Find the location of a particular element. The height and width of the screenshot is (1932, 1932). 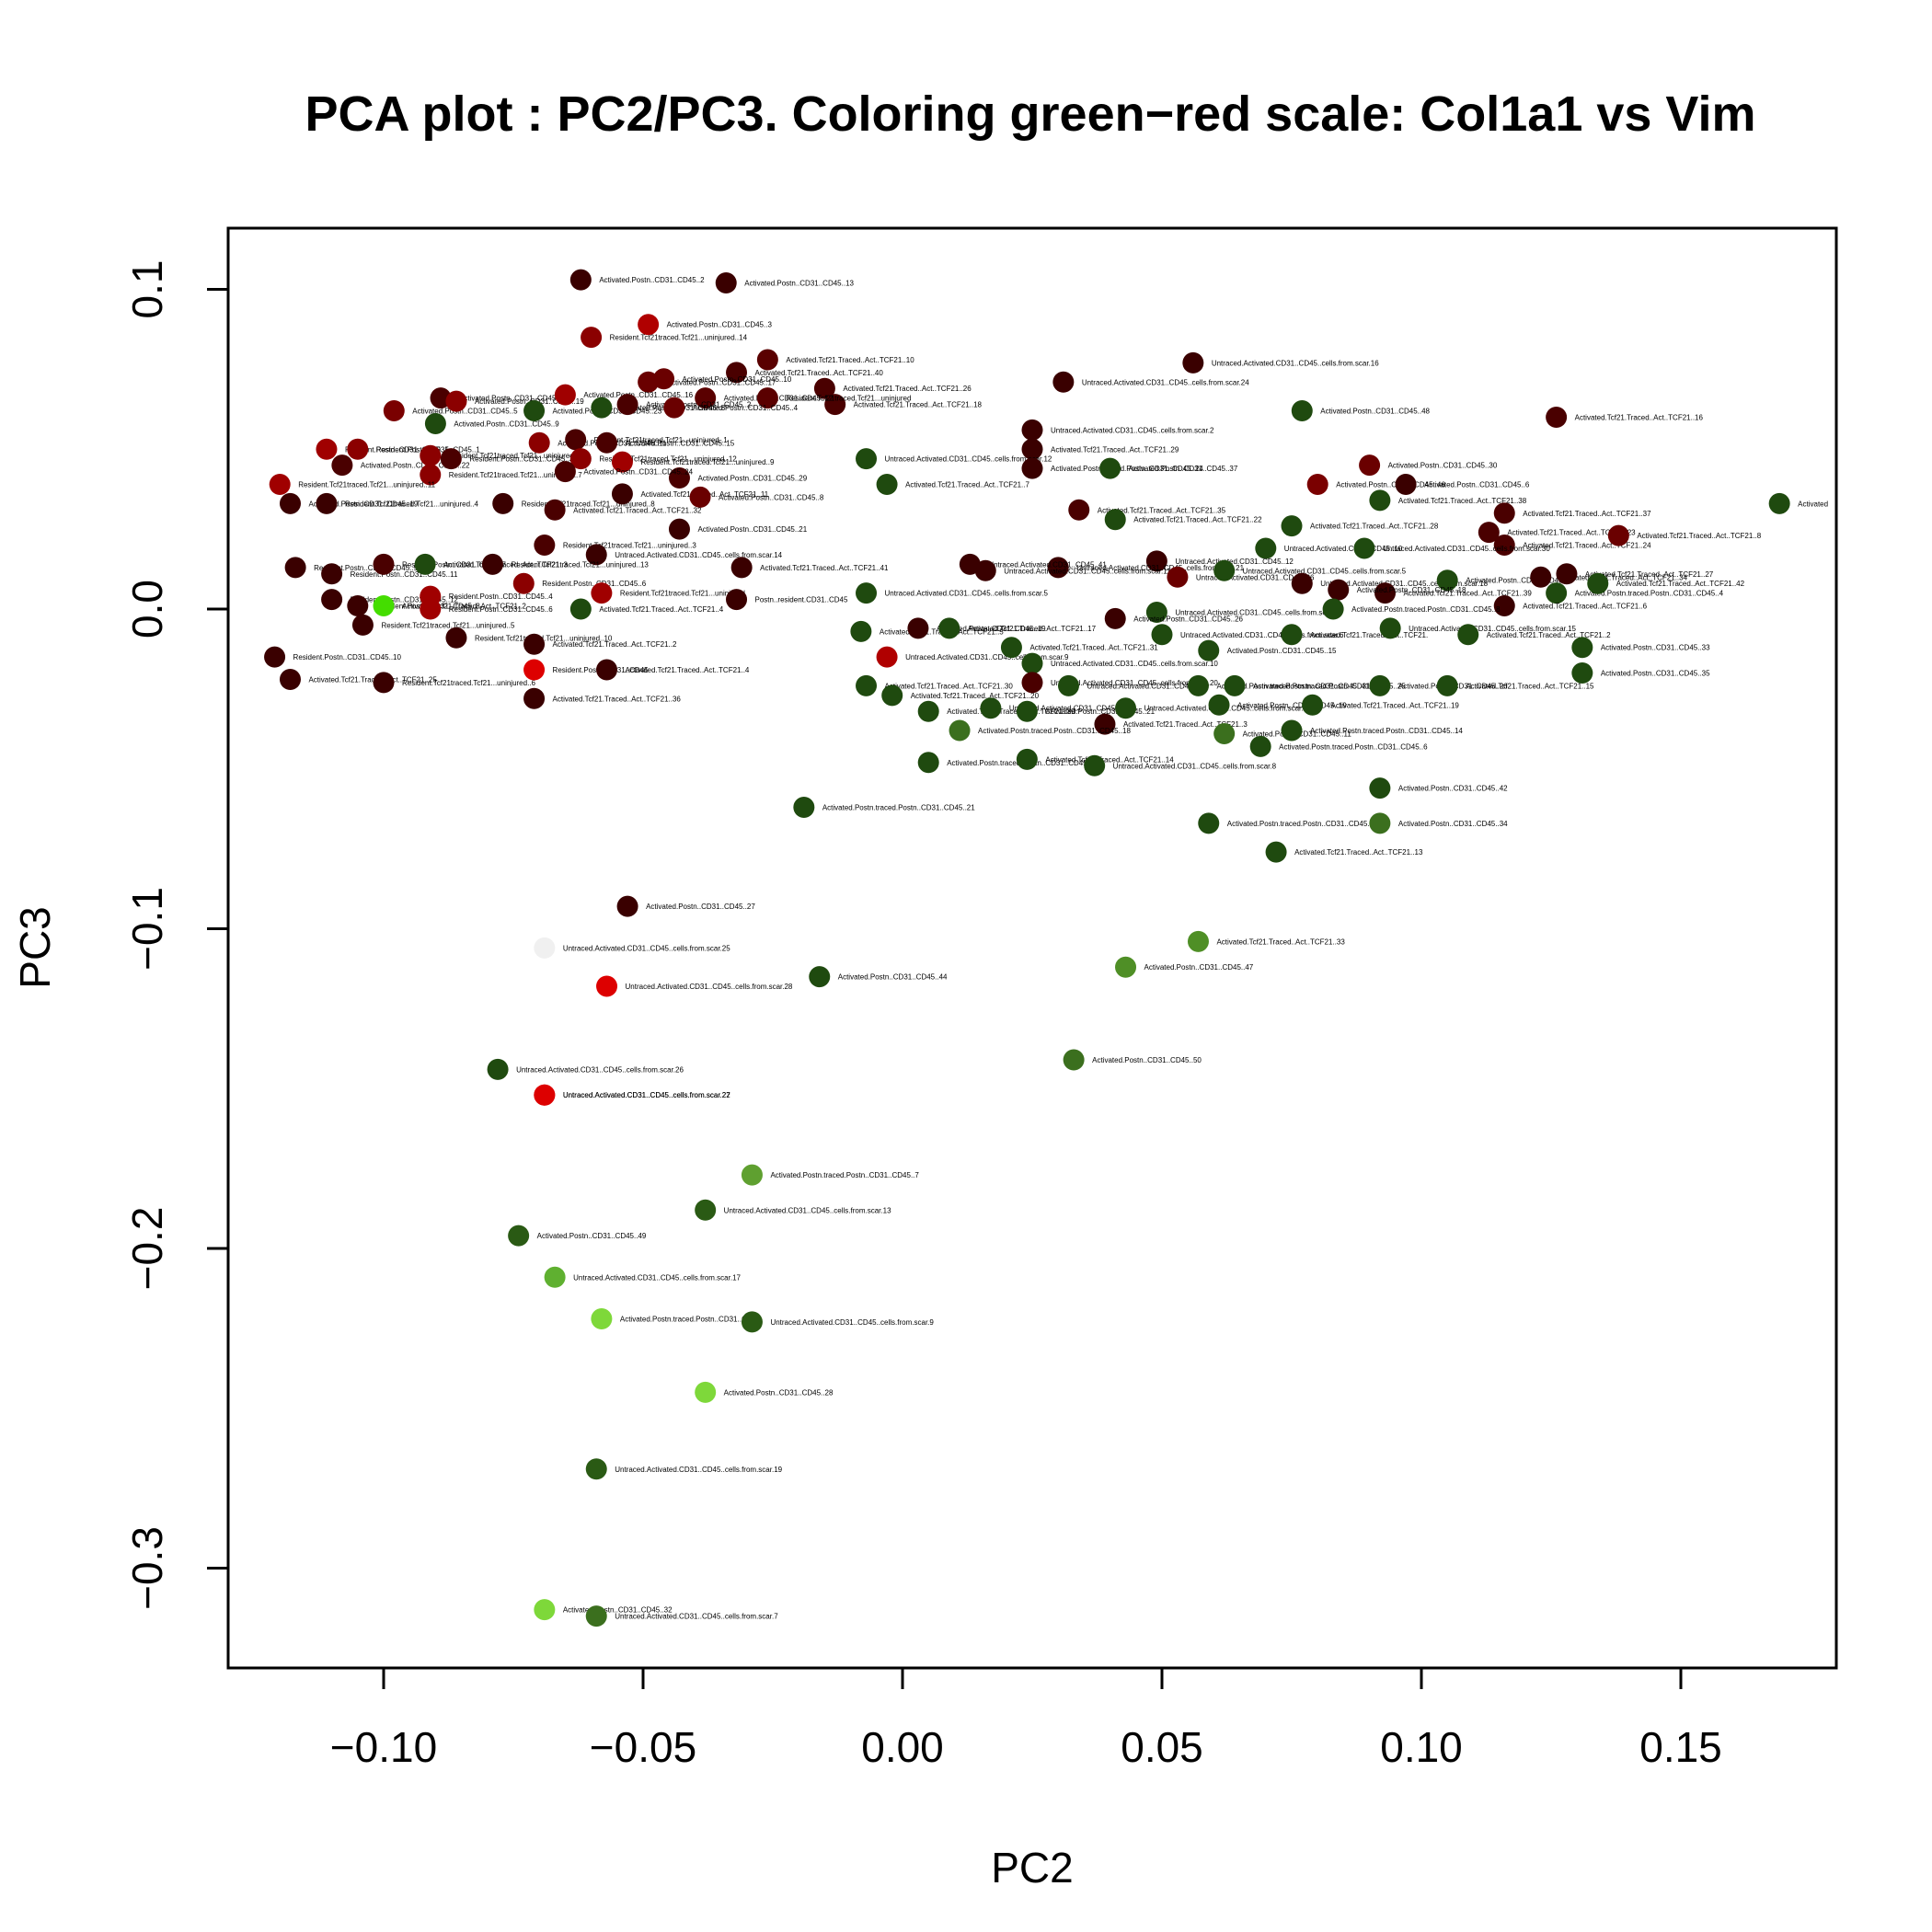

data-point-label: Activated.Tcf21.Traced..Act..TCF21..38 is located at coordinates (1462, 501).